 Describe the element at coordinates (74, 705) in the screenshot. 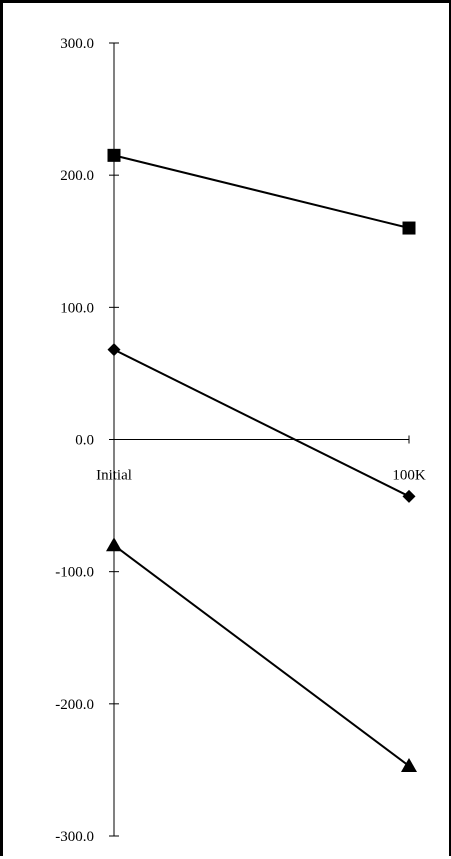

I see `y-tick-label: -200.0` at that location.